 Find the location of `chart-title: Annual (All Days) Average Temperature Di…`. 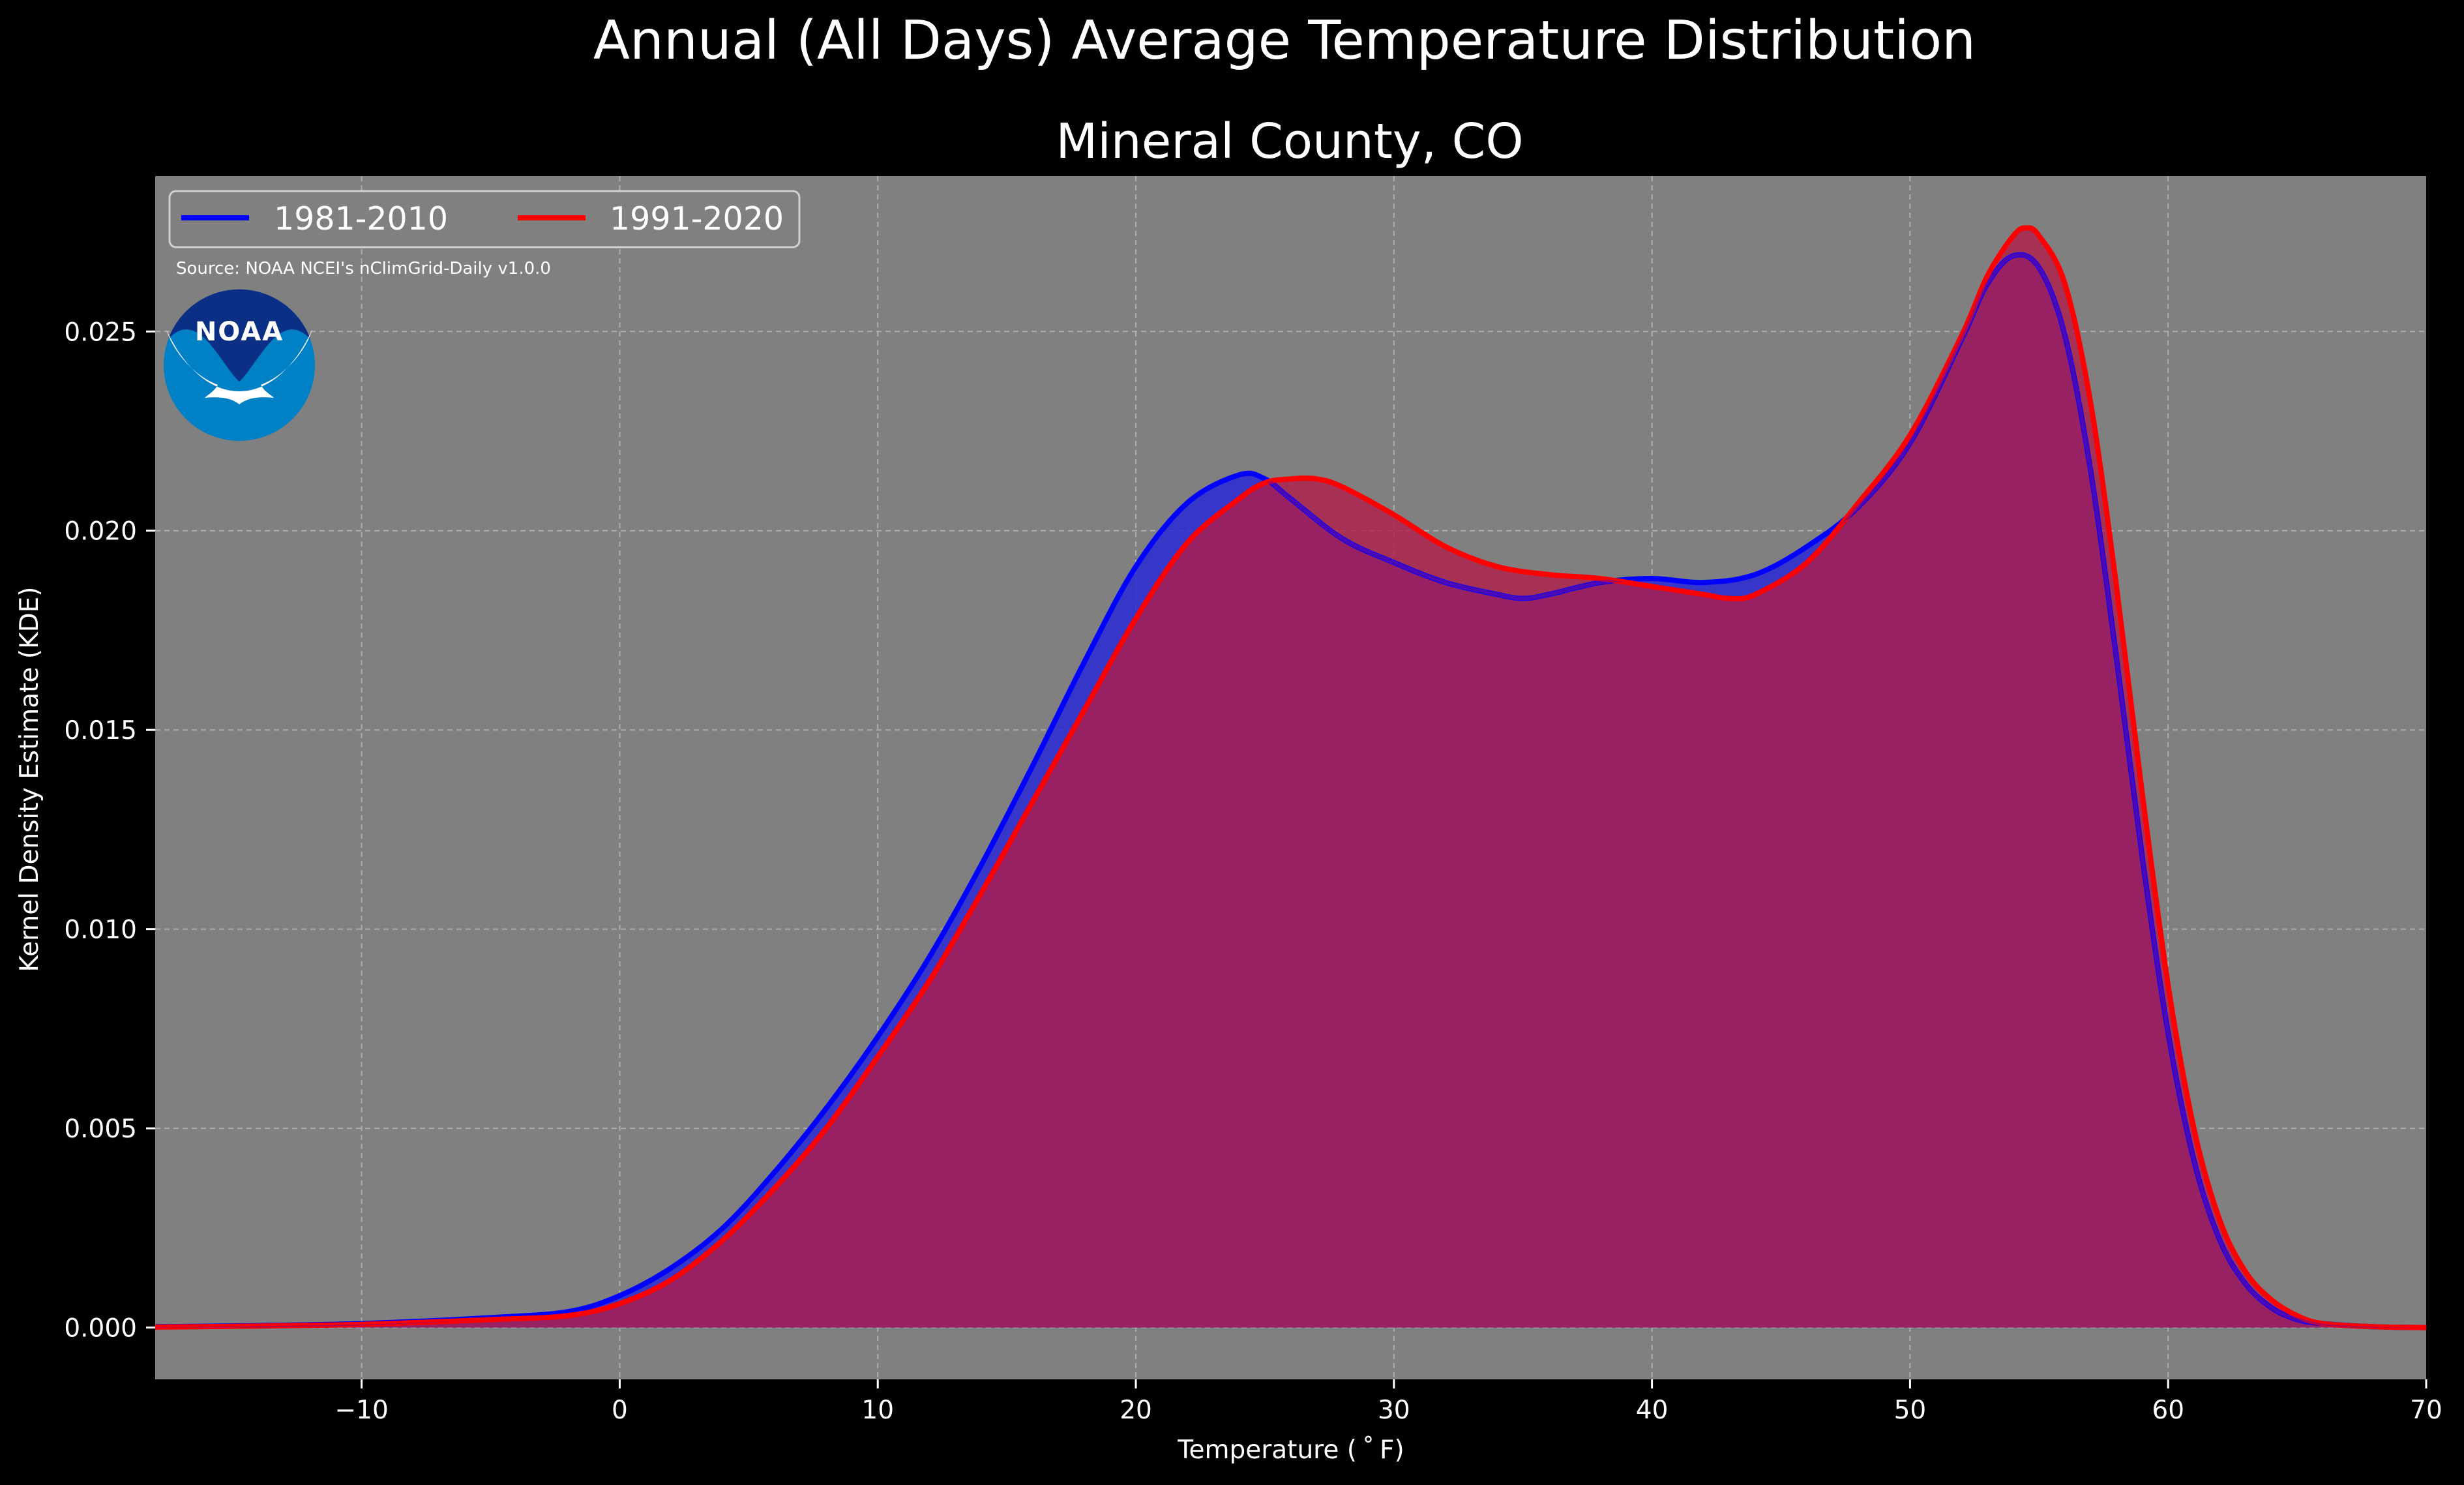

chart-title: Annual (All Days) Average Temperature Di… is located at coordinates (1284, 41).